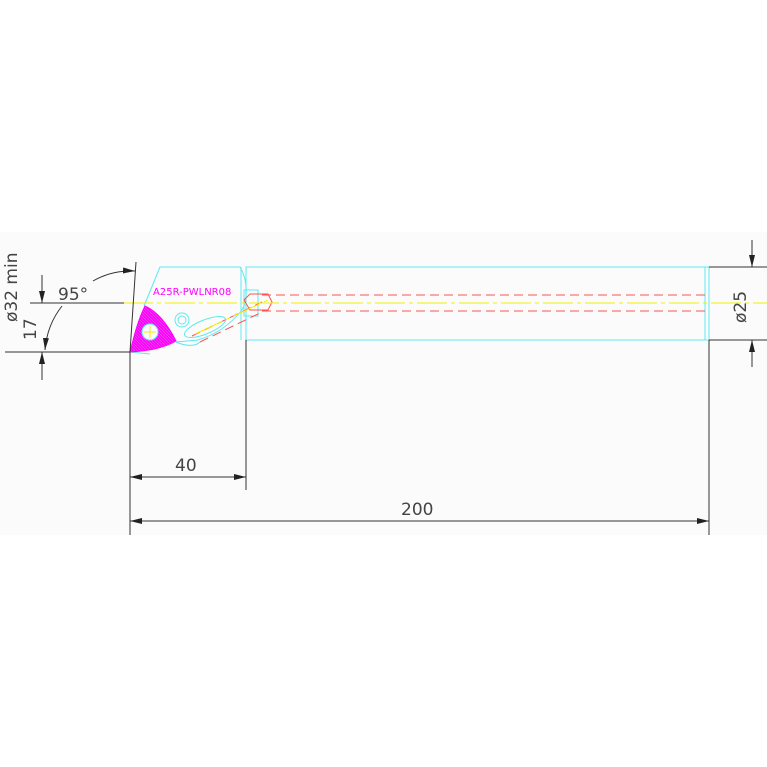 Image resolution: width=767 pixels, height=767 pixels. Describe the element at coordinates (31, 329) in the screenshot. I see `offset-dimension: 17` at that location.